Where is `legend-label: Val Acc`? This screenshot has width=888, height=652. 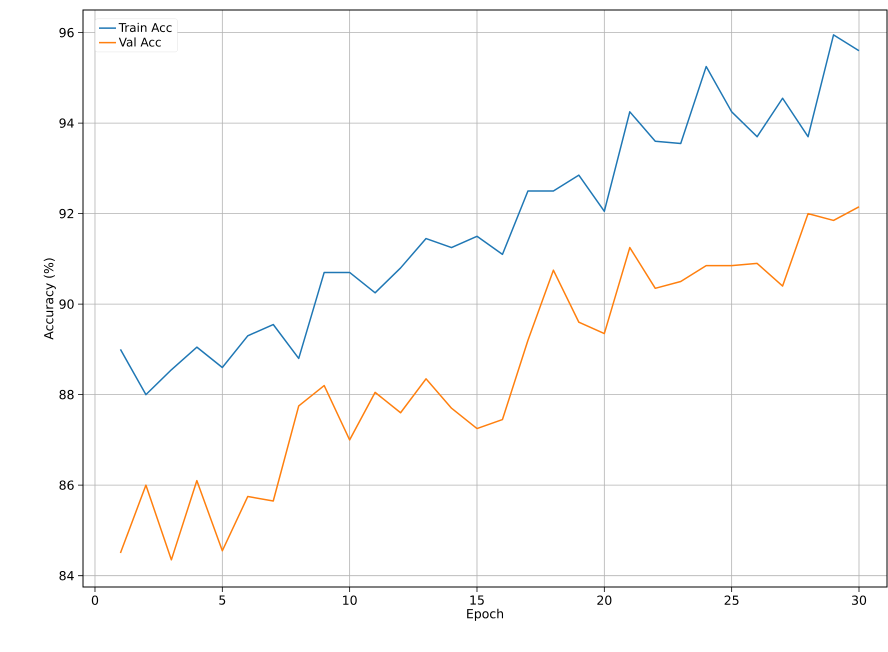
legend-label: Val Acc is located at coordinates (139, 42).